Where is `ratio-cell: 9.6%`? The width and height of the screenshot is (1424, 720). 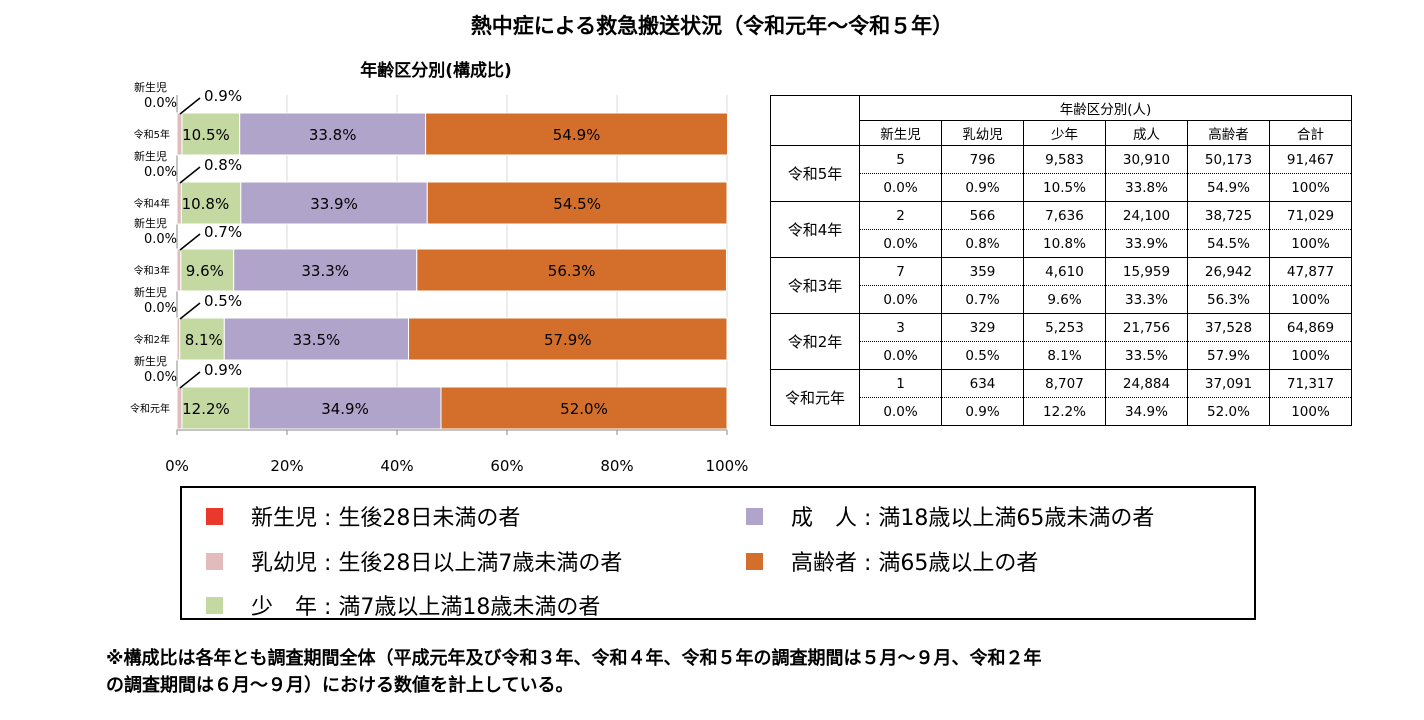
ratio-cell: 9.6% is located at coordinates (1064, 299).